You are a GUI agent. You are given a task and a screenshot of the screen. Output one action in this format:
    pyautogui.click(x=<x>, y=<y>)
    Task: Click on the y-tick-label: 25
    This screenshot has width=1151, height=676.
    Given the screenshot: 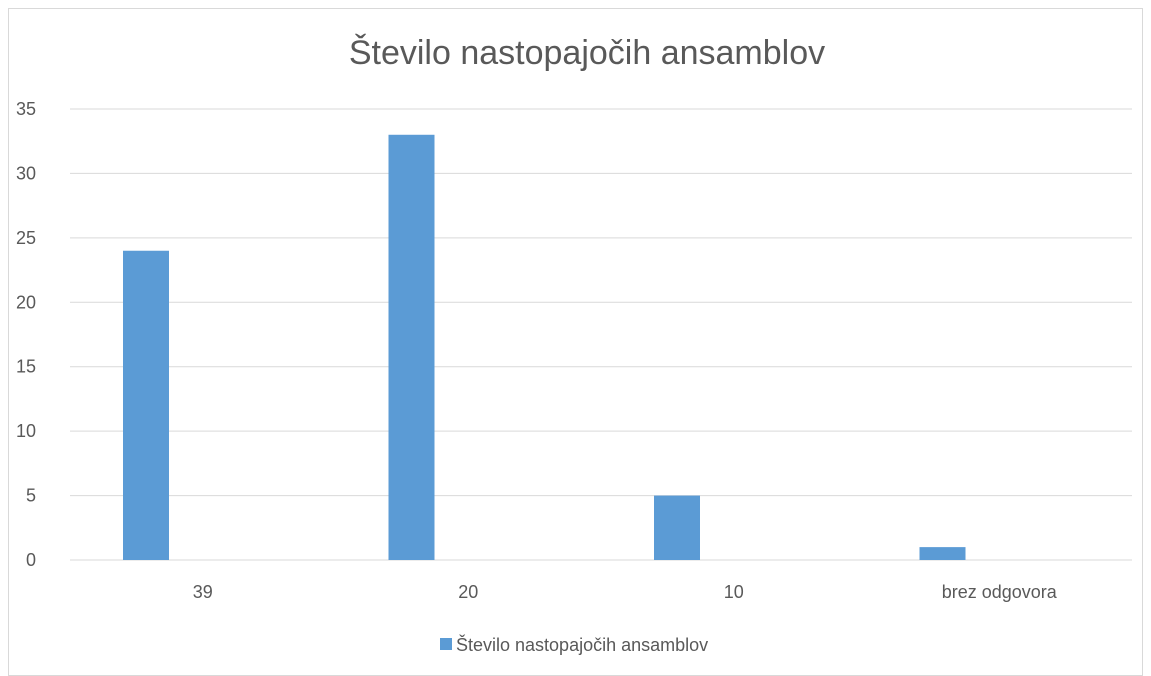 What is the action you would take?
    pyautogui.click(x=26, y=238)
    